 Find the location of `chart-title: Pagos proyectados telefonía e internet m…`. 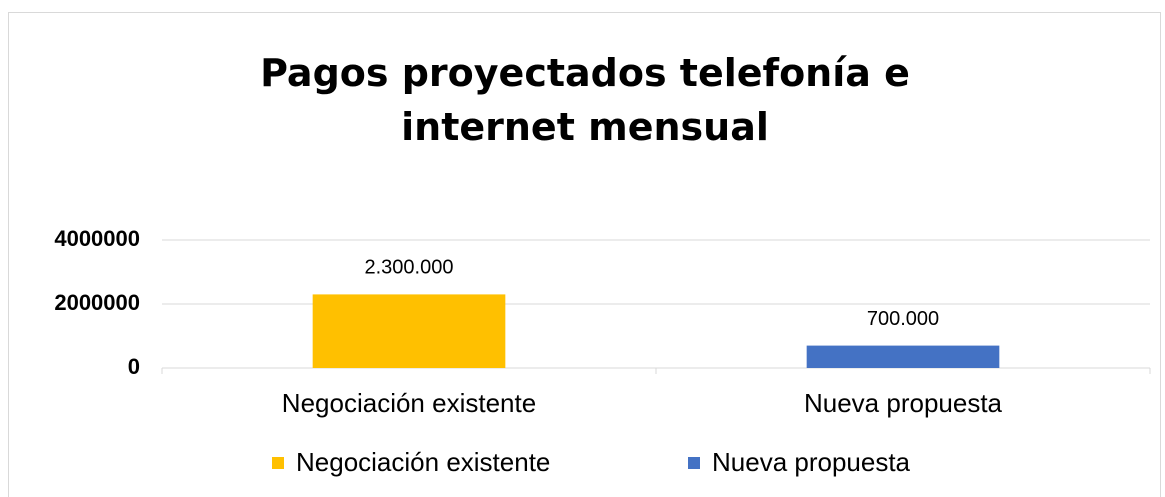

chart-title: Pagos proyectados telefonía e internet m… is located at coordinates (585, 100).